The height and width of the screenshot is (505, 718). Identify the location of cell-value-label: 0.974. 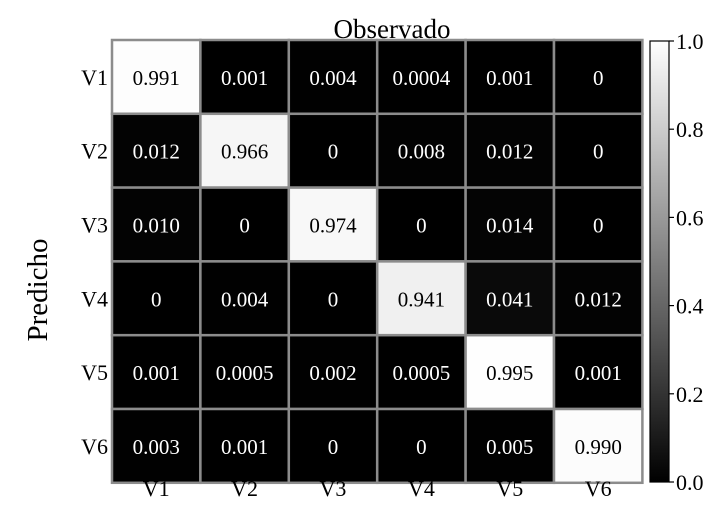
(333, 226).